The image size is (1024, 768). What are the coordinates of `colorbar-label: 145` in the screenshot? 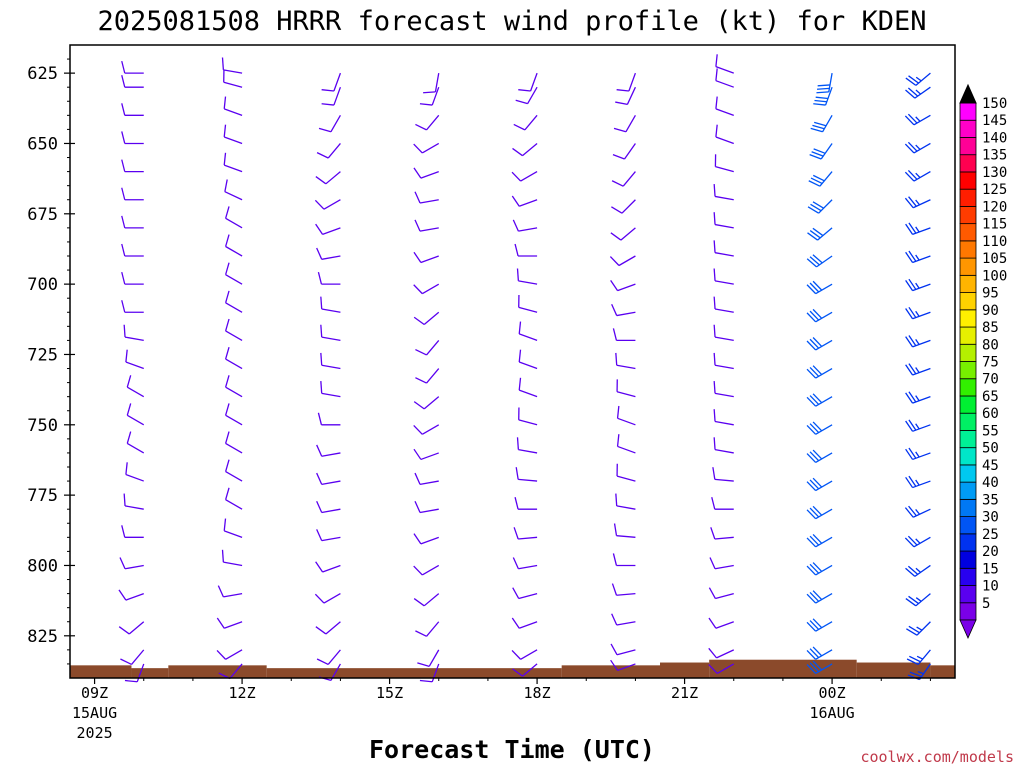 It's located at (994, 121).